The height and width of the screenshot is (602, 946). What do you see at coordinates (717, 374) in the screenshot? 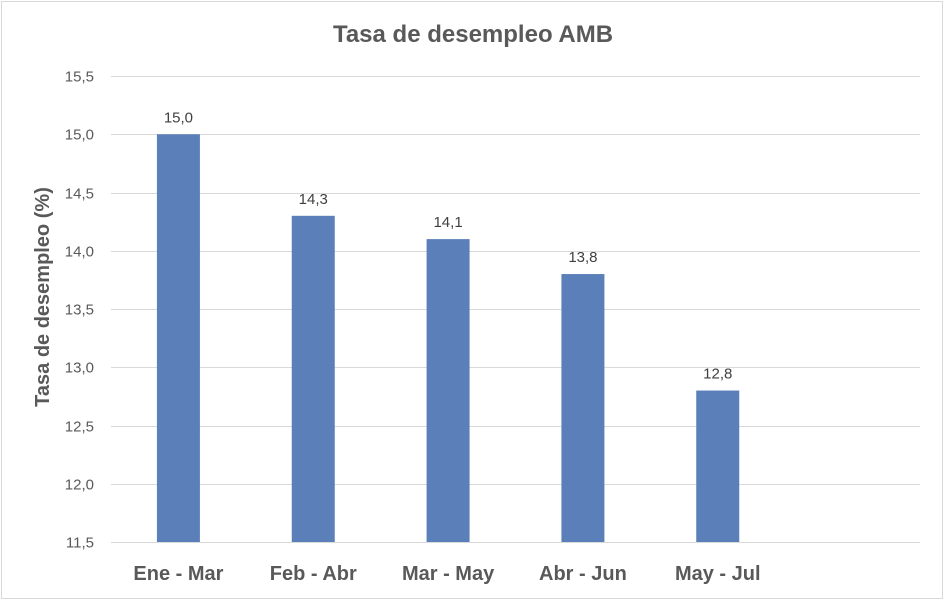
I see `data-label: 12,8` at bounding box center [717, 374].